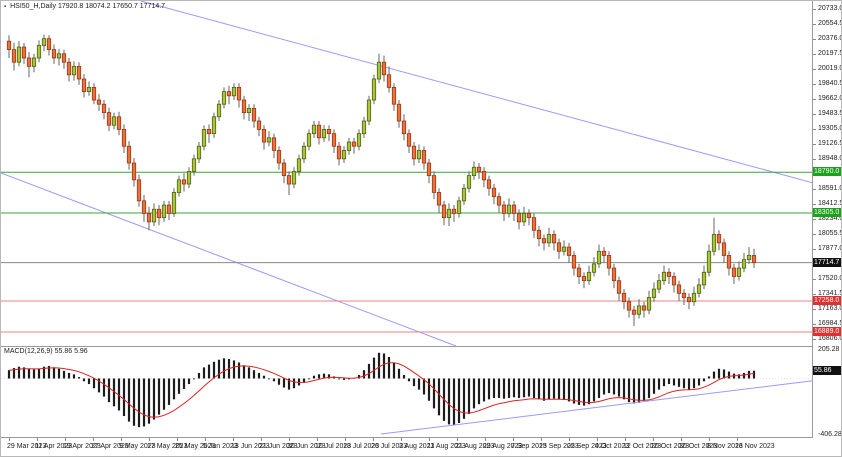  Describe the element at coordinates (306, 446) in the screenshot. I see `time-axis-label: 30 Jun 2023` at that location.